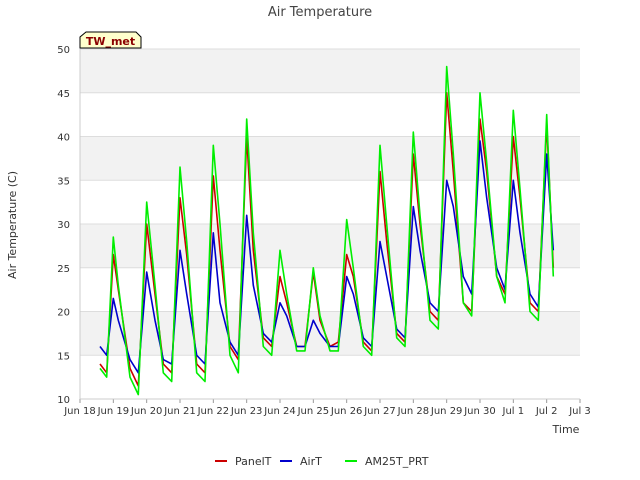 The width and height of the screenshot is (640, 480). Describe the element at coordinates (253, 461) in the screenshot. I see `legend-label-panelt: PanelT` at that location.